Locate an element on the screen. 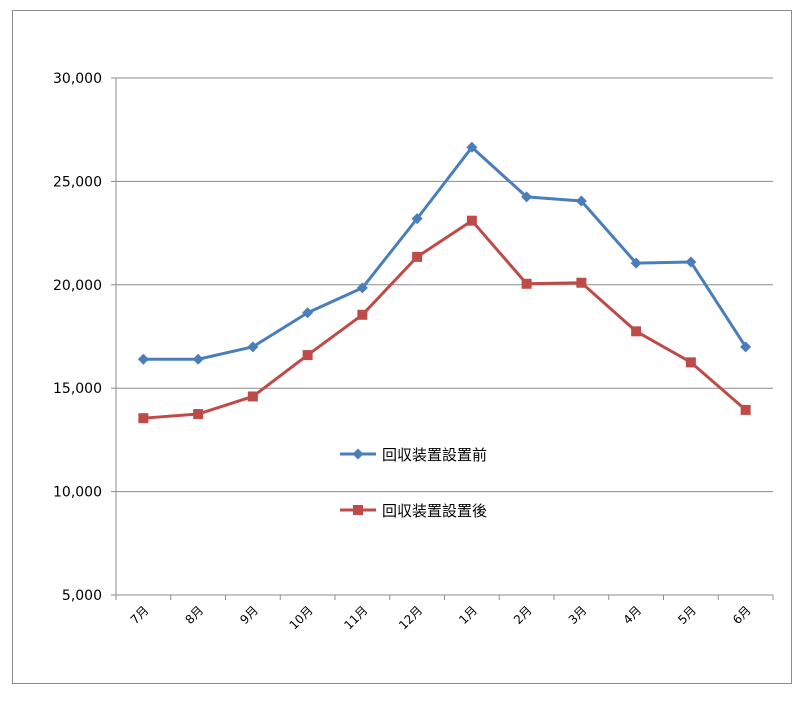 The image size is (806, 703). x-tick-label: 7月 is located at coordinates (140, 615).